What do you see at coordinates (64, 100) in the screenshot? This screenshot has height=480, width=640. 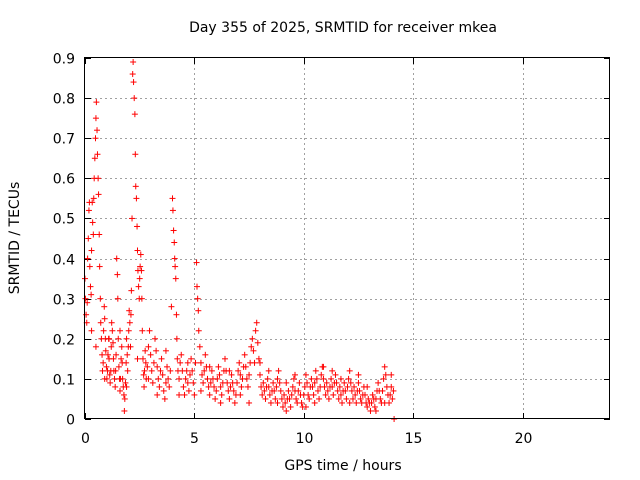 I see `y-tick-label: 0.8` at bounding box center [64, 100].